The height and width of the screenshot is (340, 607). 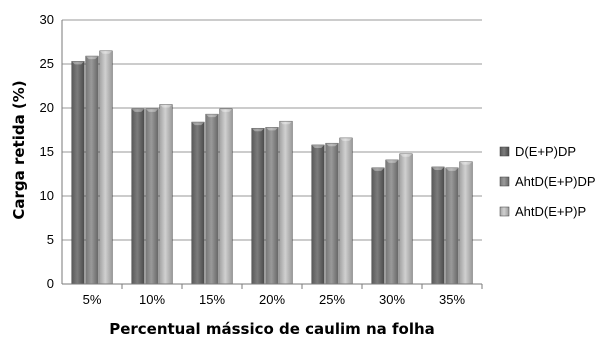 I want to click on x-tick-label: 35%, so click(x=452, y=299).